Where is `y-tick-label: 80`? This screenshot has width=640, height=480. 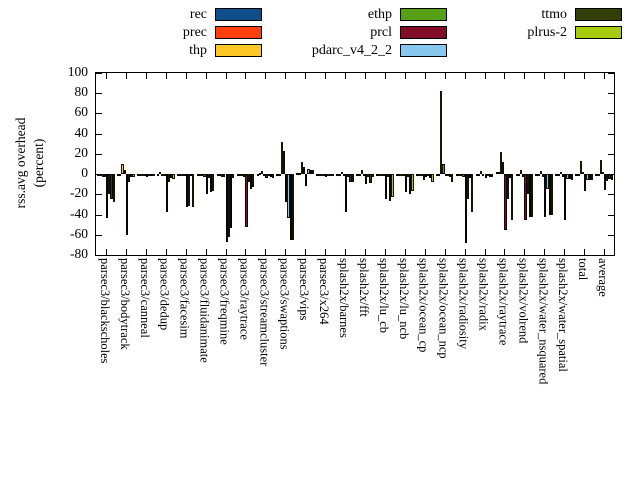 y-tick-label: 80 is located at coordinates (81, 92).